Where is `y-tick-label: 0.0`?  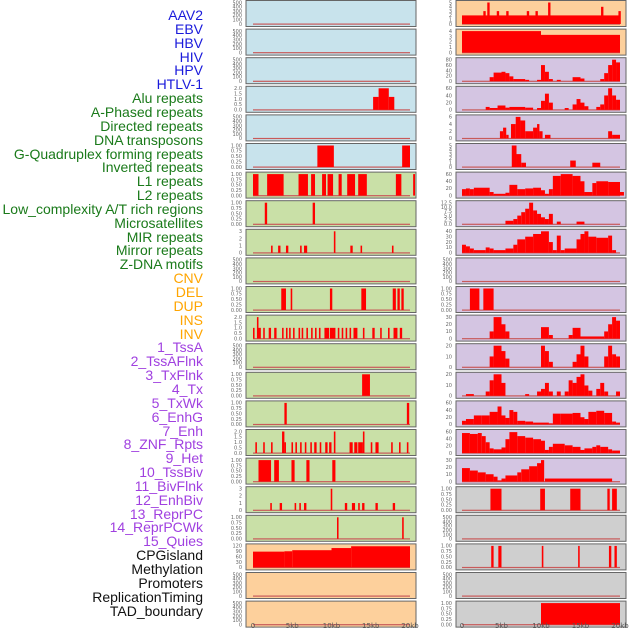 y-tick-label: 0.0 is located at coordinates (238, 111).